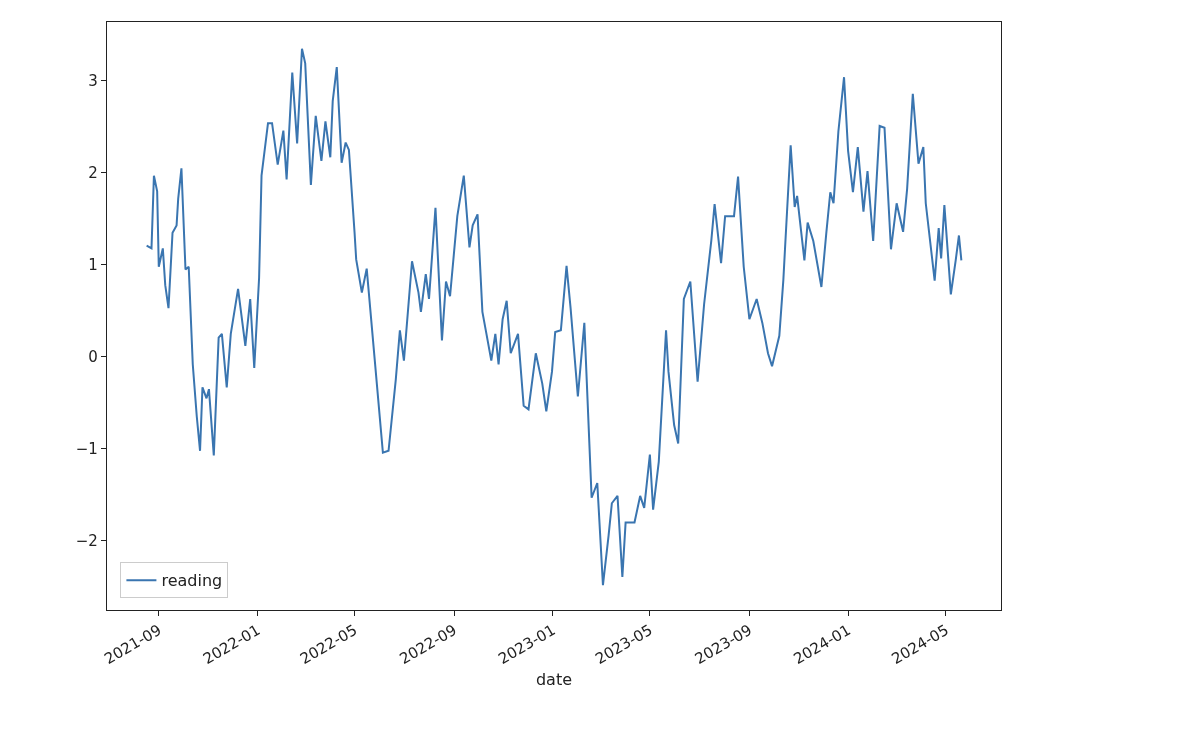 The image size is (1183, 749). I want to click on y-tick-label: −2, so click(86, 541).